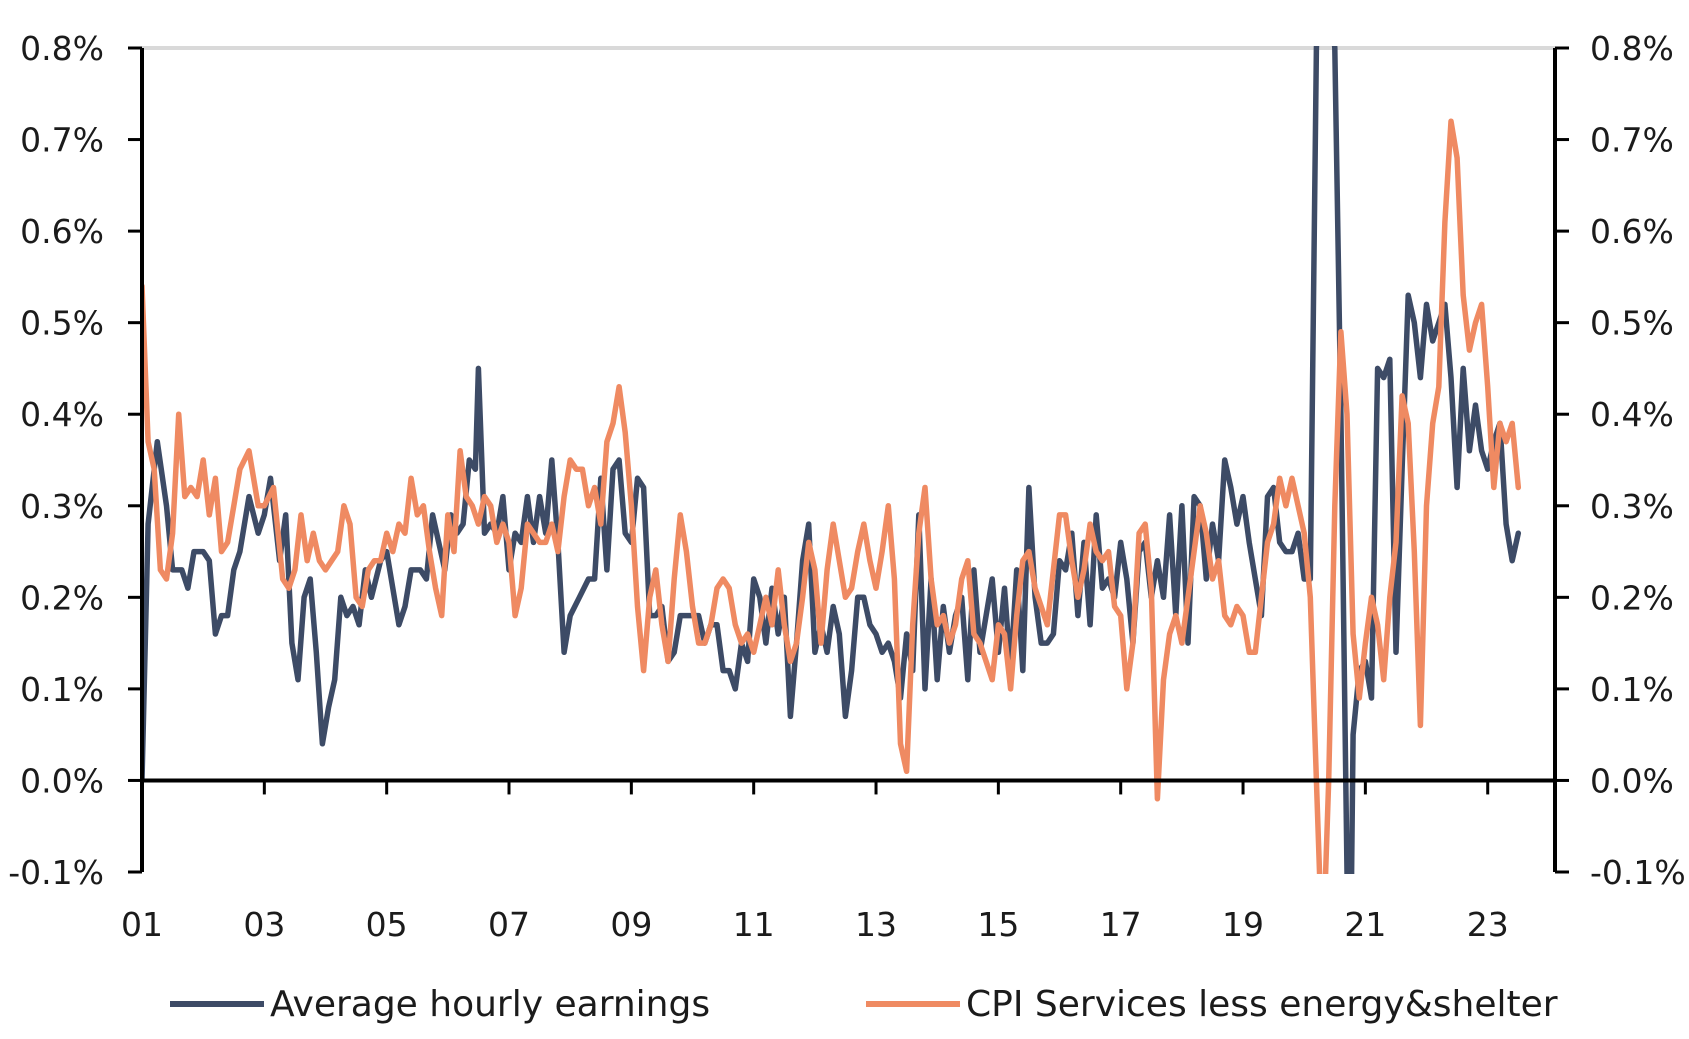 The image size is (1689, 1039). What do you see at coordinates (1632, 506) in the screenshot?
I see `y-tick-label-right: 0.3%` at bounding box center [1632, 506].